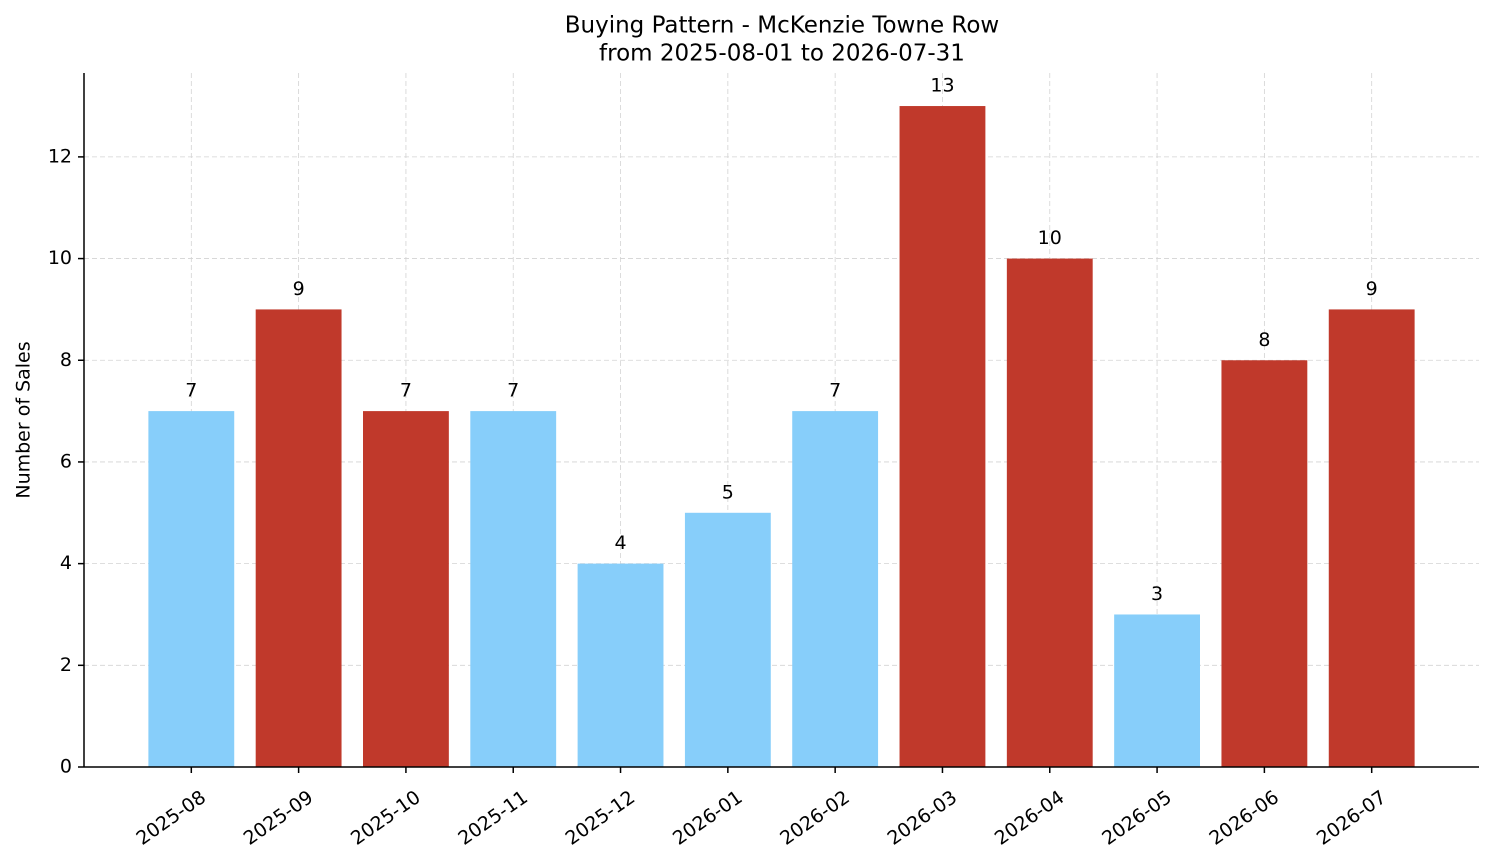  Describe the element at coordinates (66, 563) in the screenshot. I see `y-tick-label: 4` at that location.